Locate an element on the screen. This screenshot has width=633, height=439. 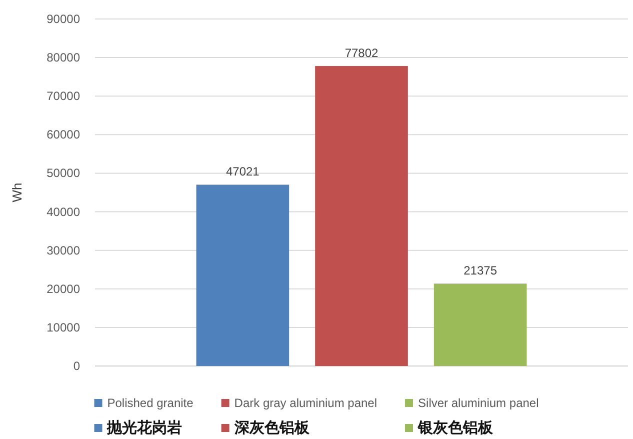
data-label: 47021 is located at coordinates (243, 171).